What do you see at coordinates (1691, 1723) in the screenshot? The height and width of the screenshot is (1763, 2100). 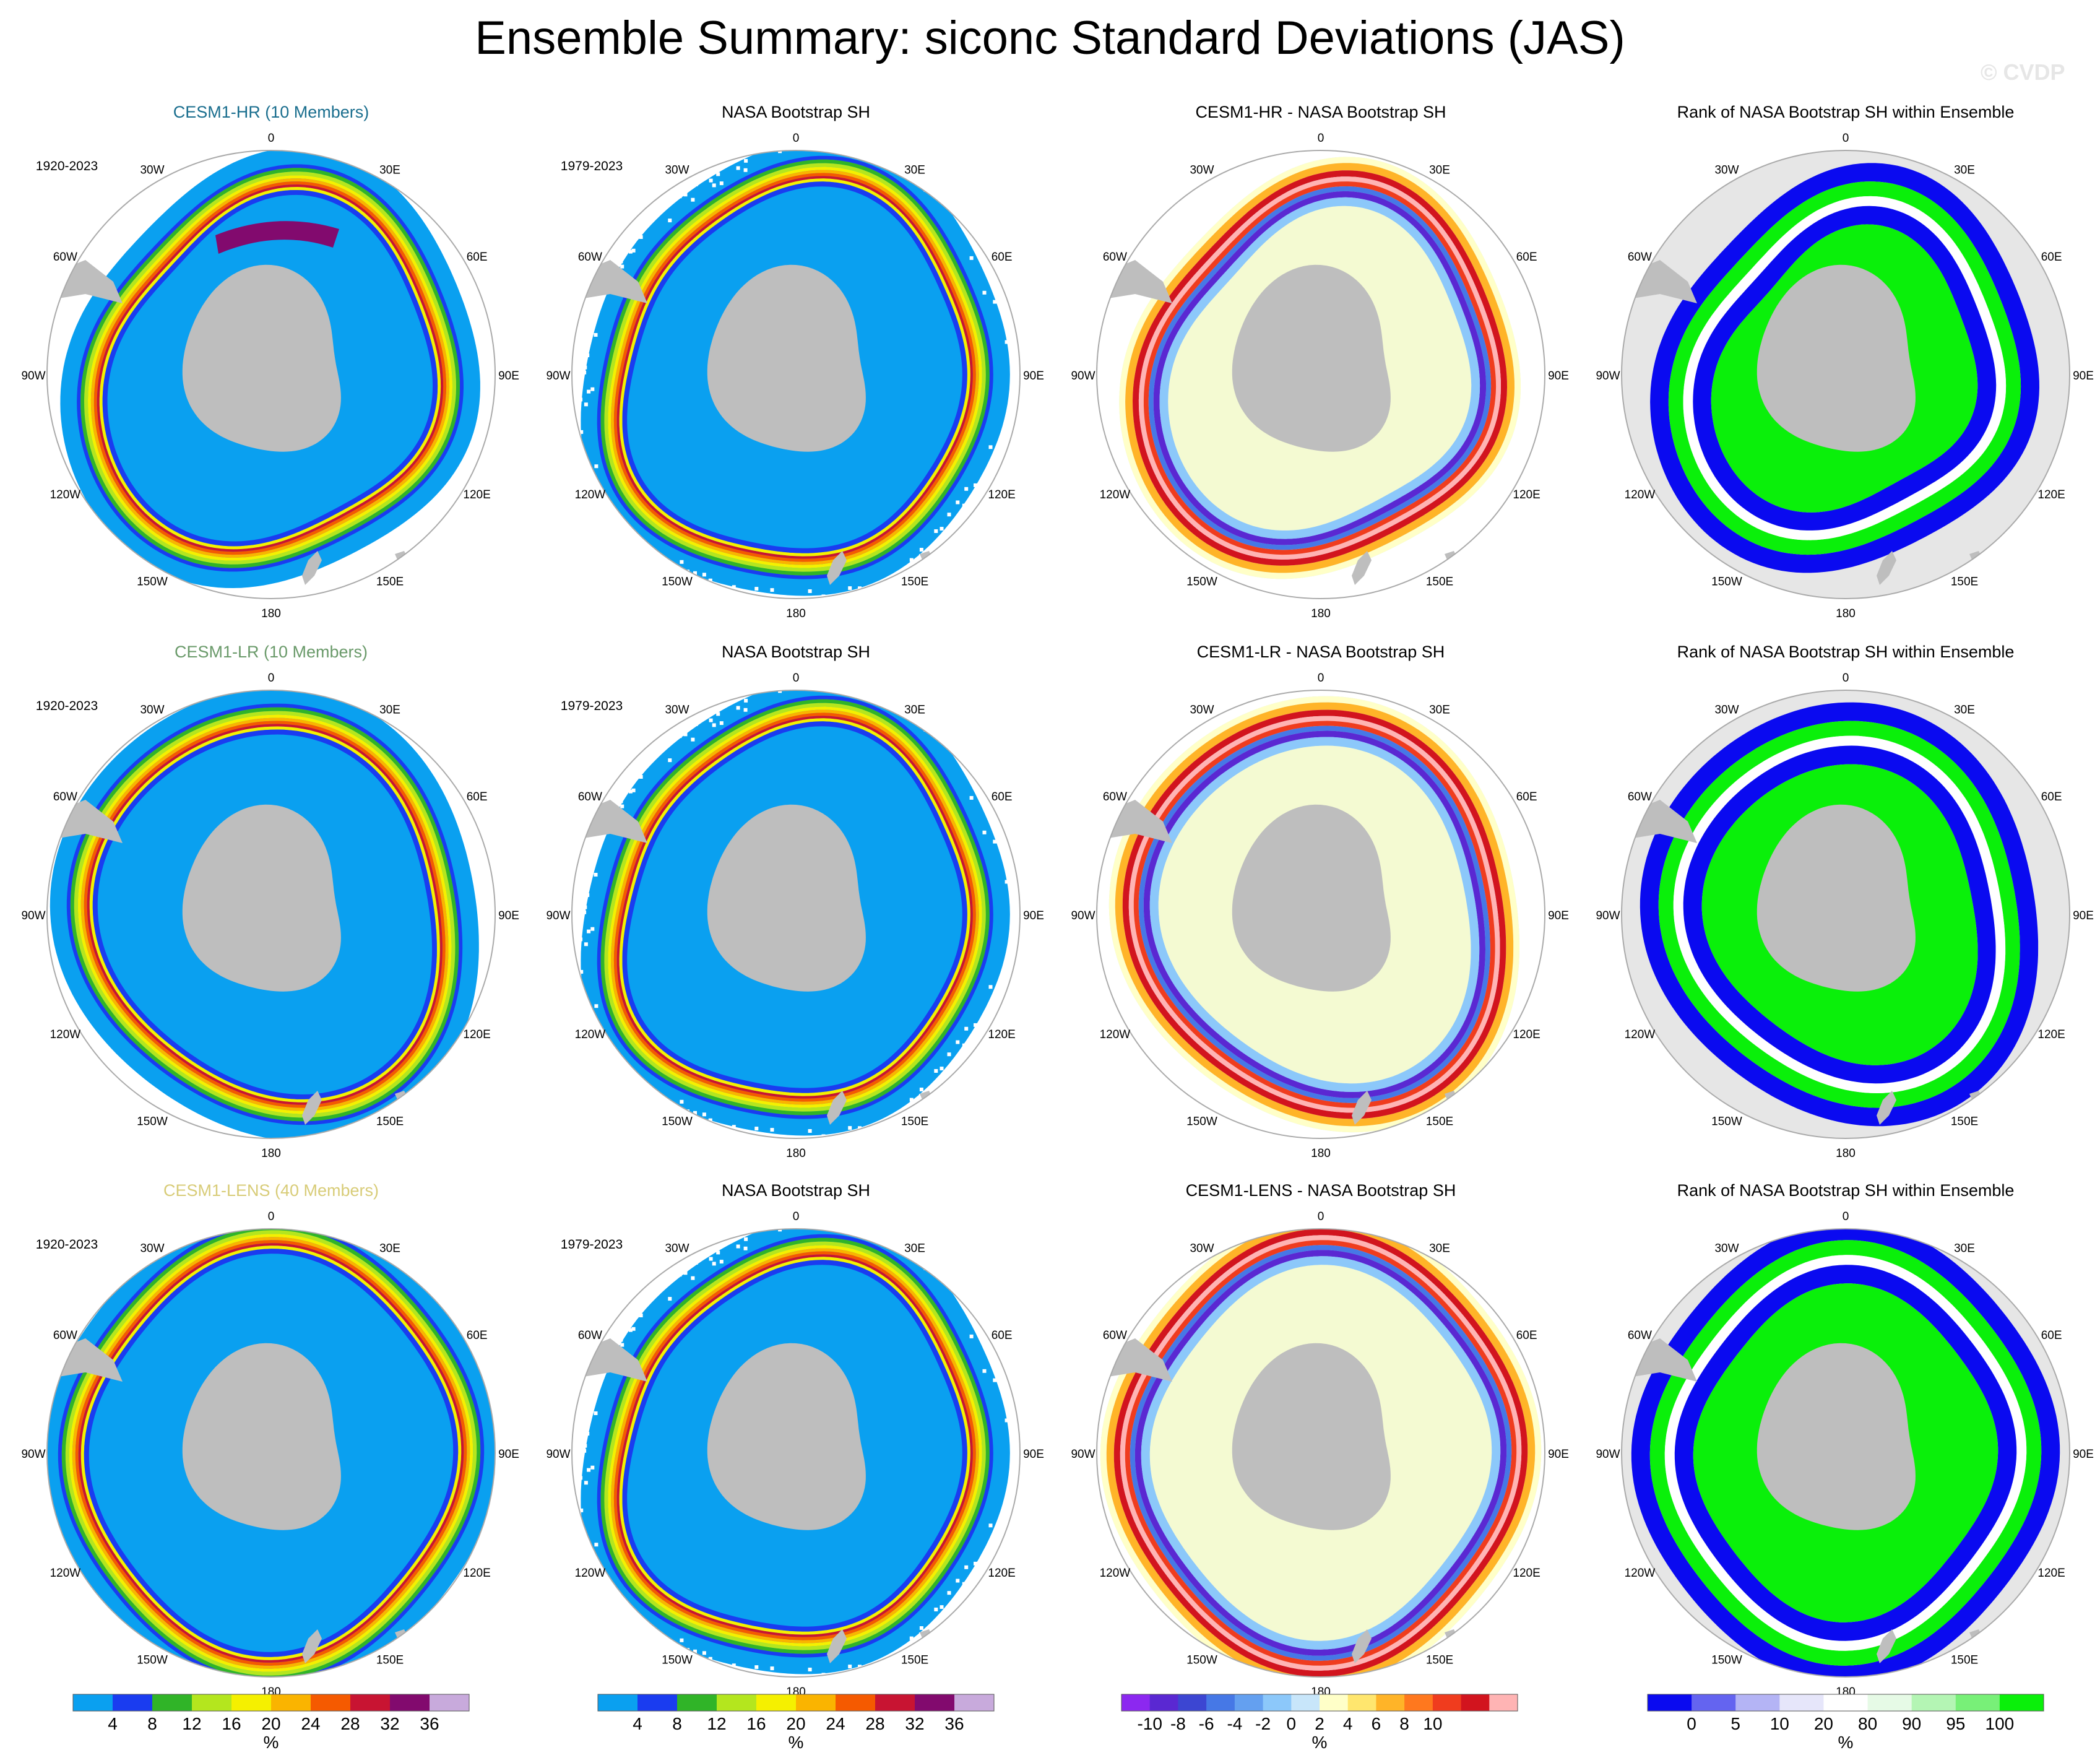 I see `colorbar-tick-label: 0` at bounding box center [1691, 1723].